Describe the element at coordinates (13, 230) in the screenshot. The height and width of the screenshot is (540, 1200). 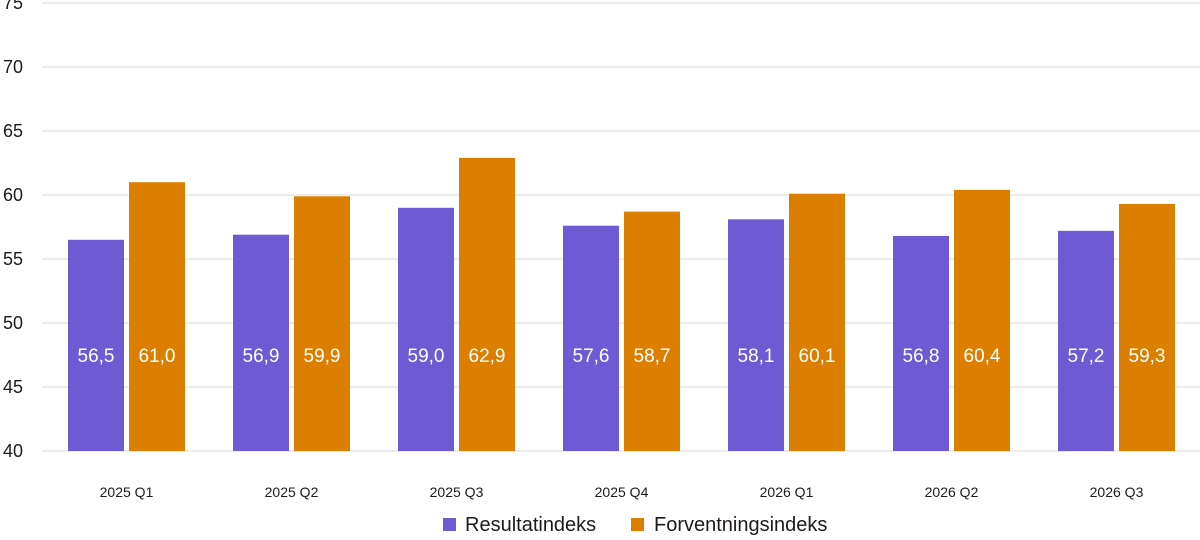
I see `y-axis-tick-labels: 40 45 50 55 60 65 70 75` at that location.